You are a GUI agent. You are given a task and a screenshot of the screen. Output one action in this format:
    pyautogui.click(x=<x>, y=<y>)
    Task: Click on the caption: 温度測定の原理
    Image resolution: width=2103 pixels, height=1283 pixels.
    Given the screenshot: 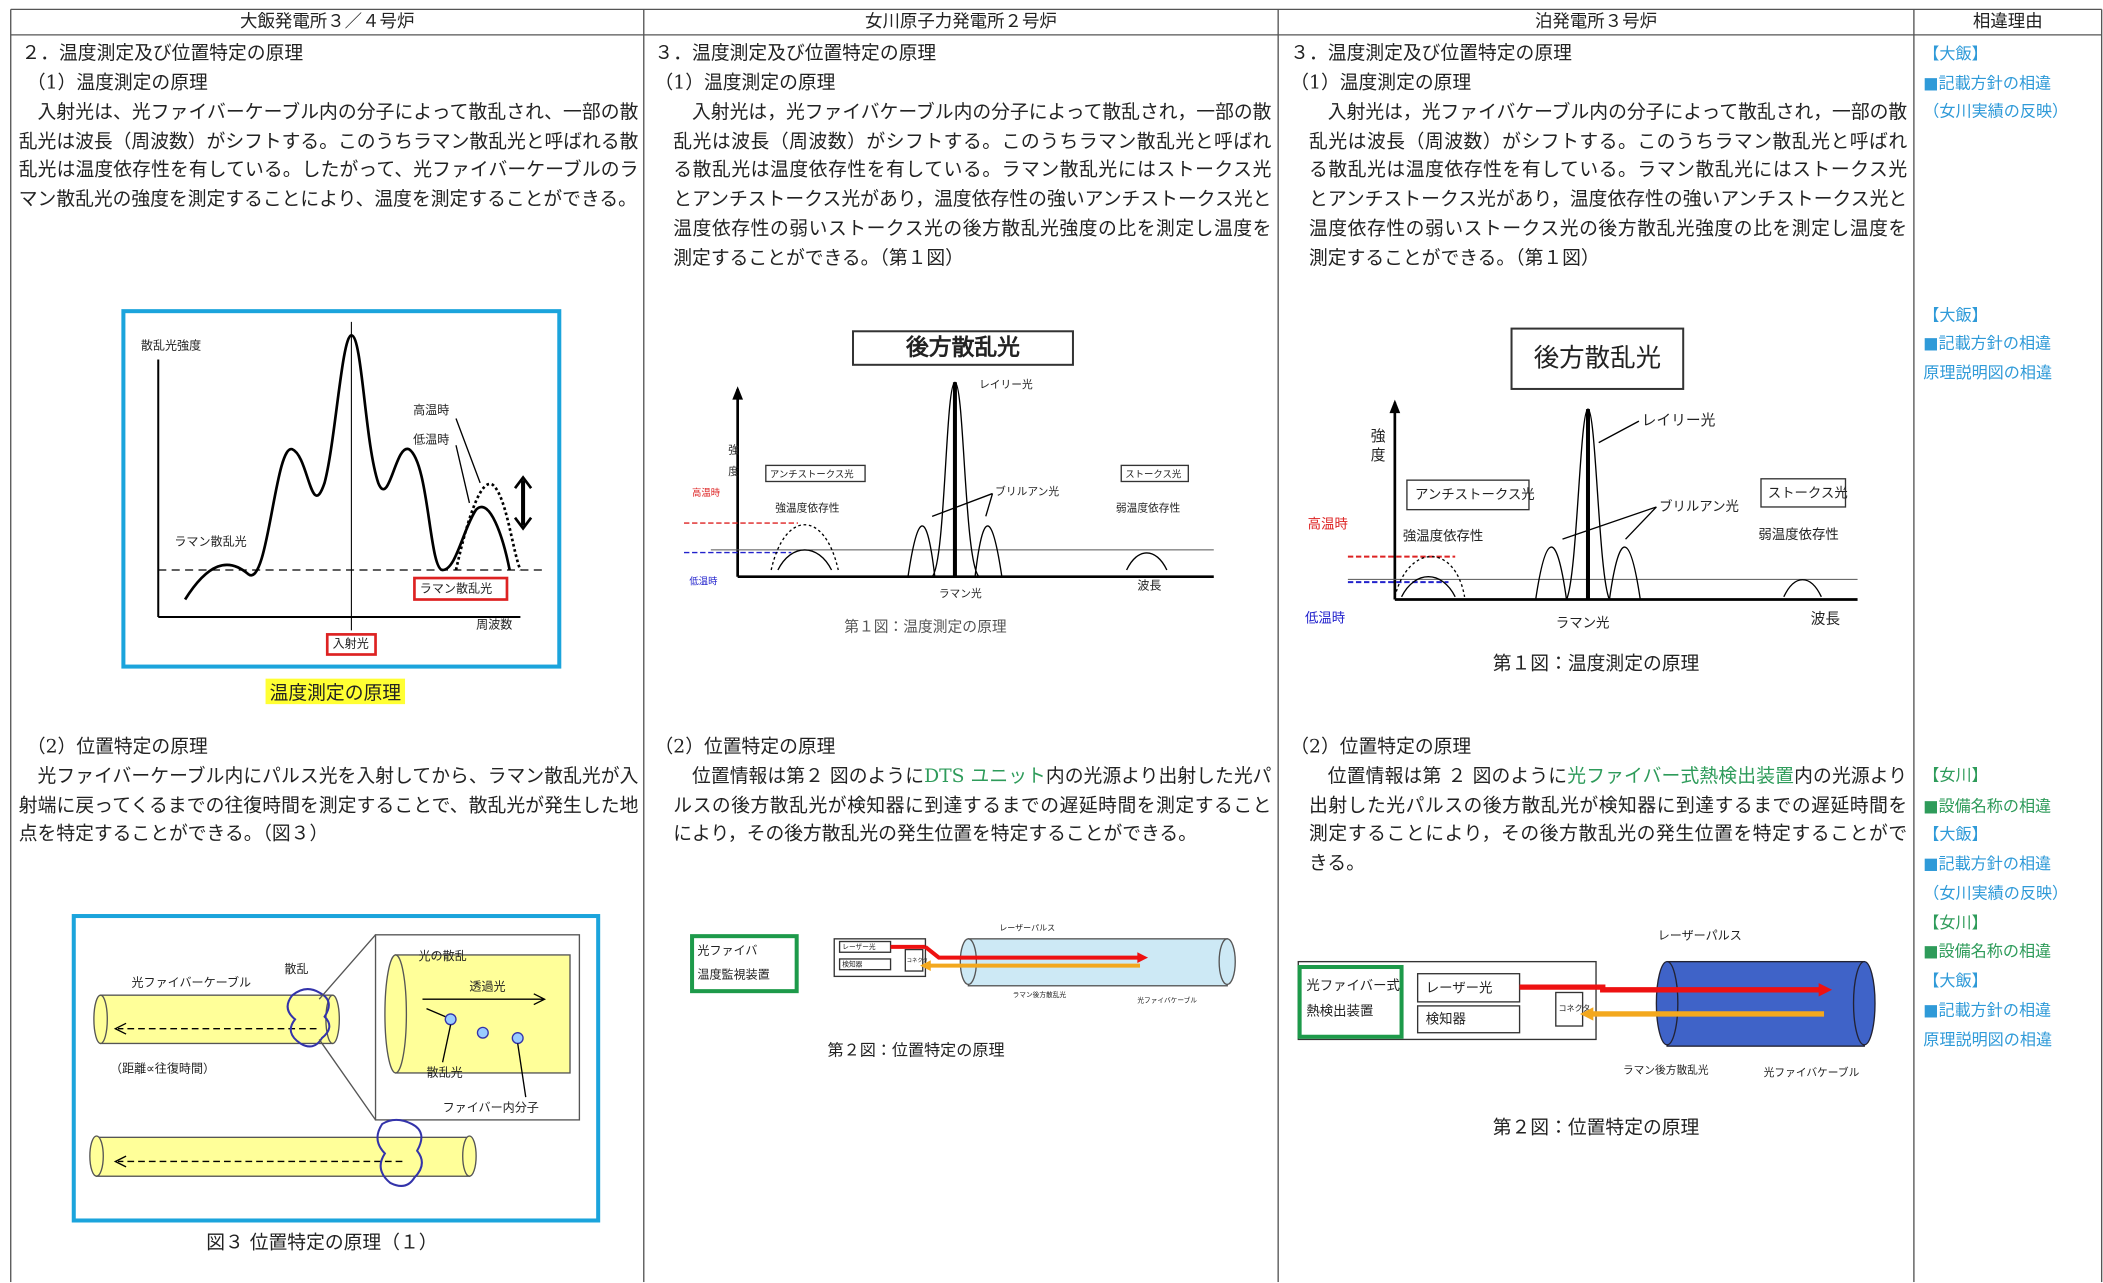 What is the action you would take?
    pyautogui.click(x=335, y=693)
    